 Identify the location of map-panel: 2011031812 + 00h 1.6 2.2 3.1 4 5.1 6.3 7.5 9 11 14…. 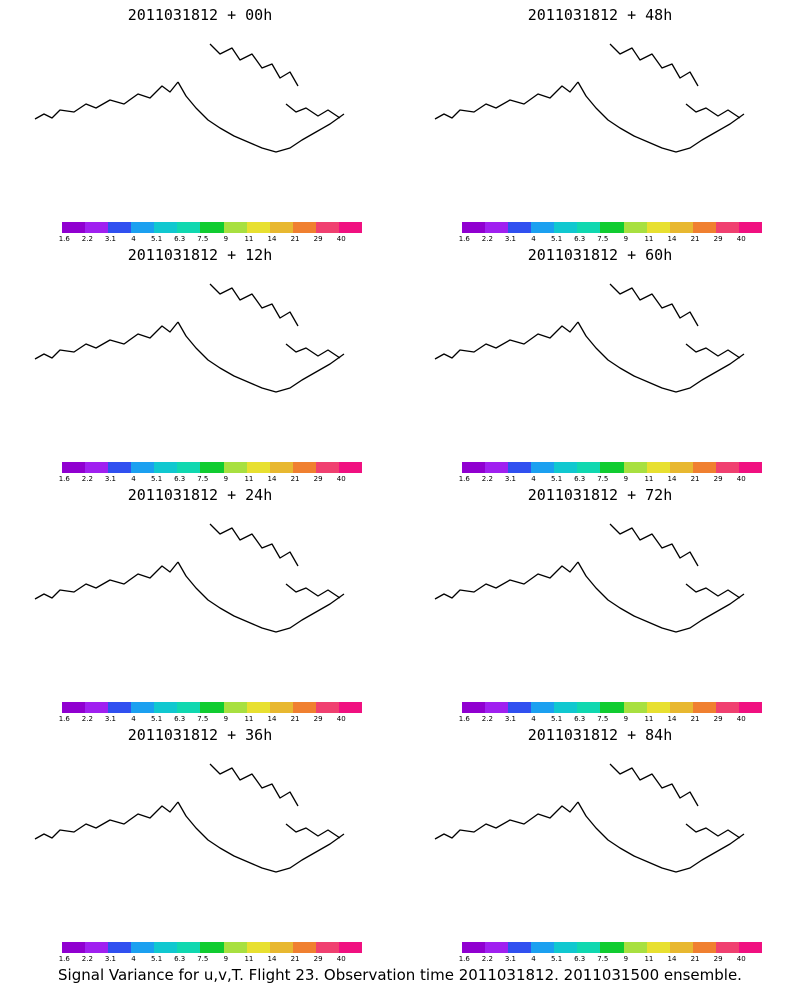
(200, 122).